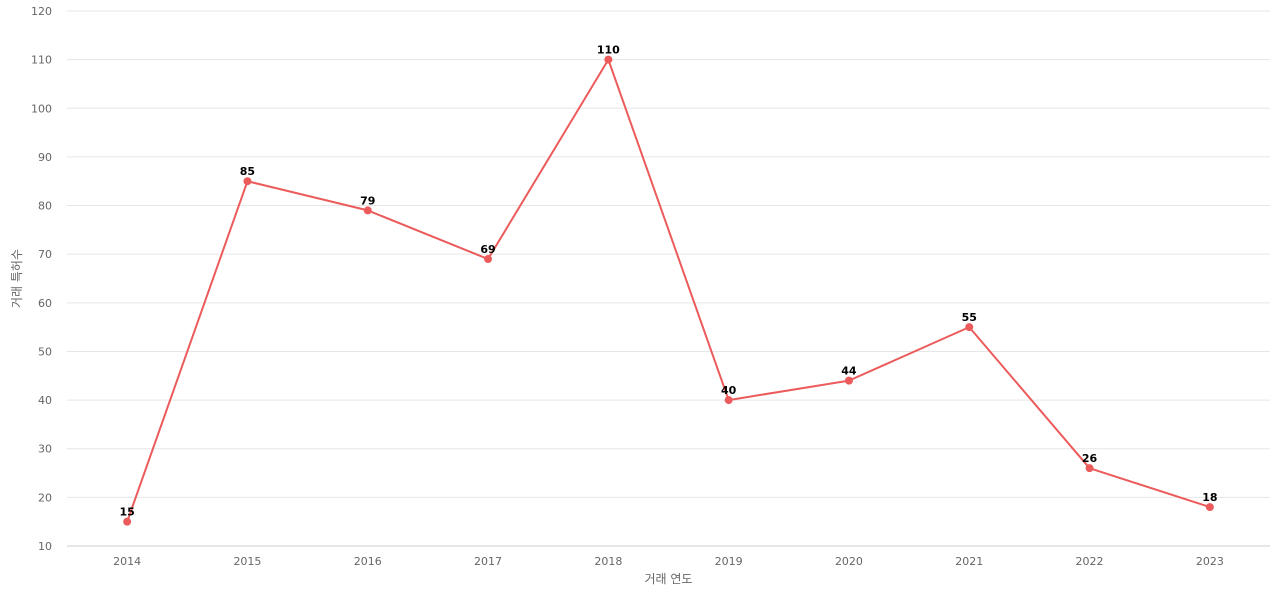 The width and height of the screenshot is (1280, 600). What do you see at coordinates (668, 561) in the screenshot?
I see `x-axis-ticks: 2014 2015 2016 2017 2018 2019 2020 2021 2022 2023` at bounding box center [668, 561].